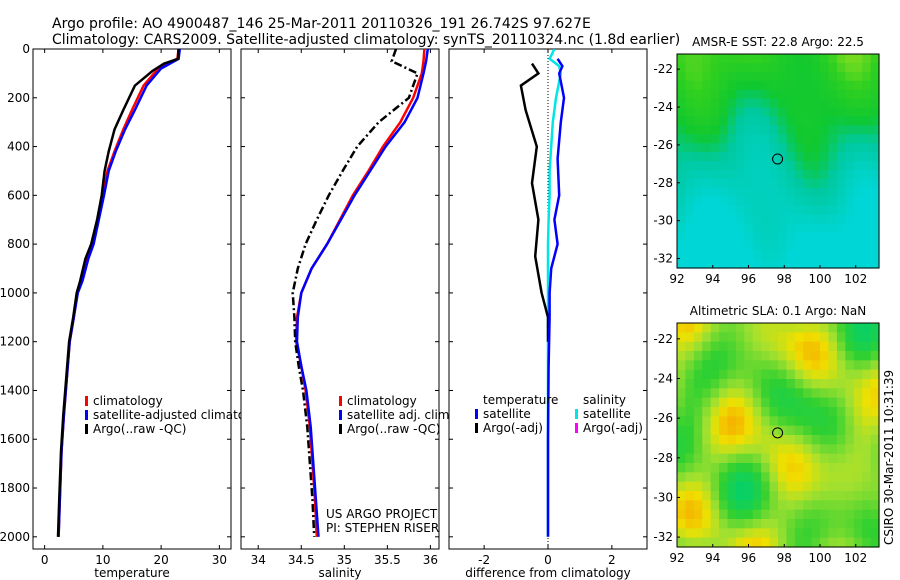 Image resolution: width=900 pixels, height=580 pixels. What do you see at coordinates (18, 195) in the screenshot?
I see `y-tick-label: 600` at bounding box center [18, 195].